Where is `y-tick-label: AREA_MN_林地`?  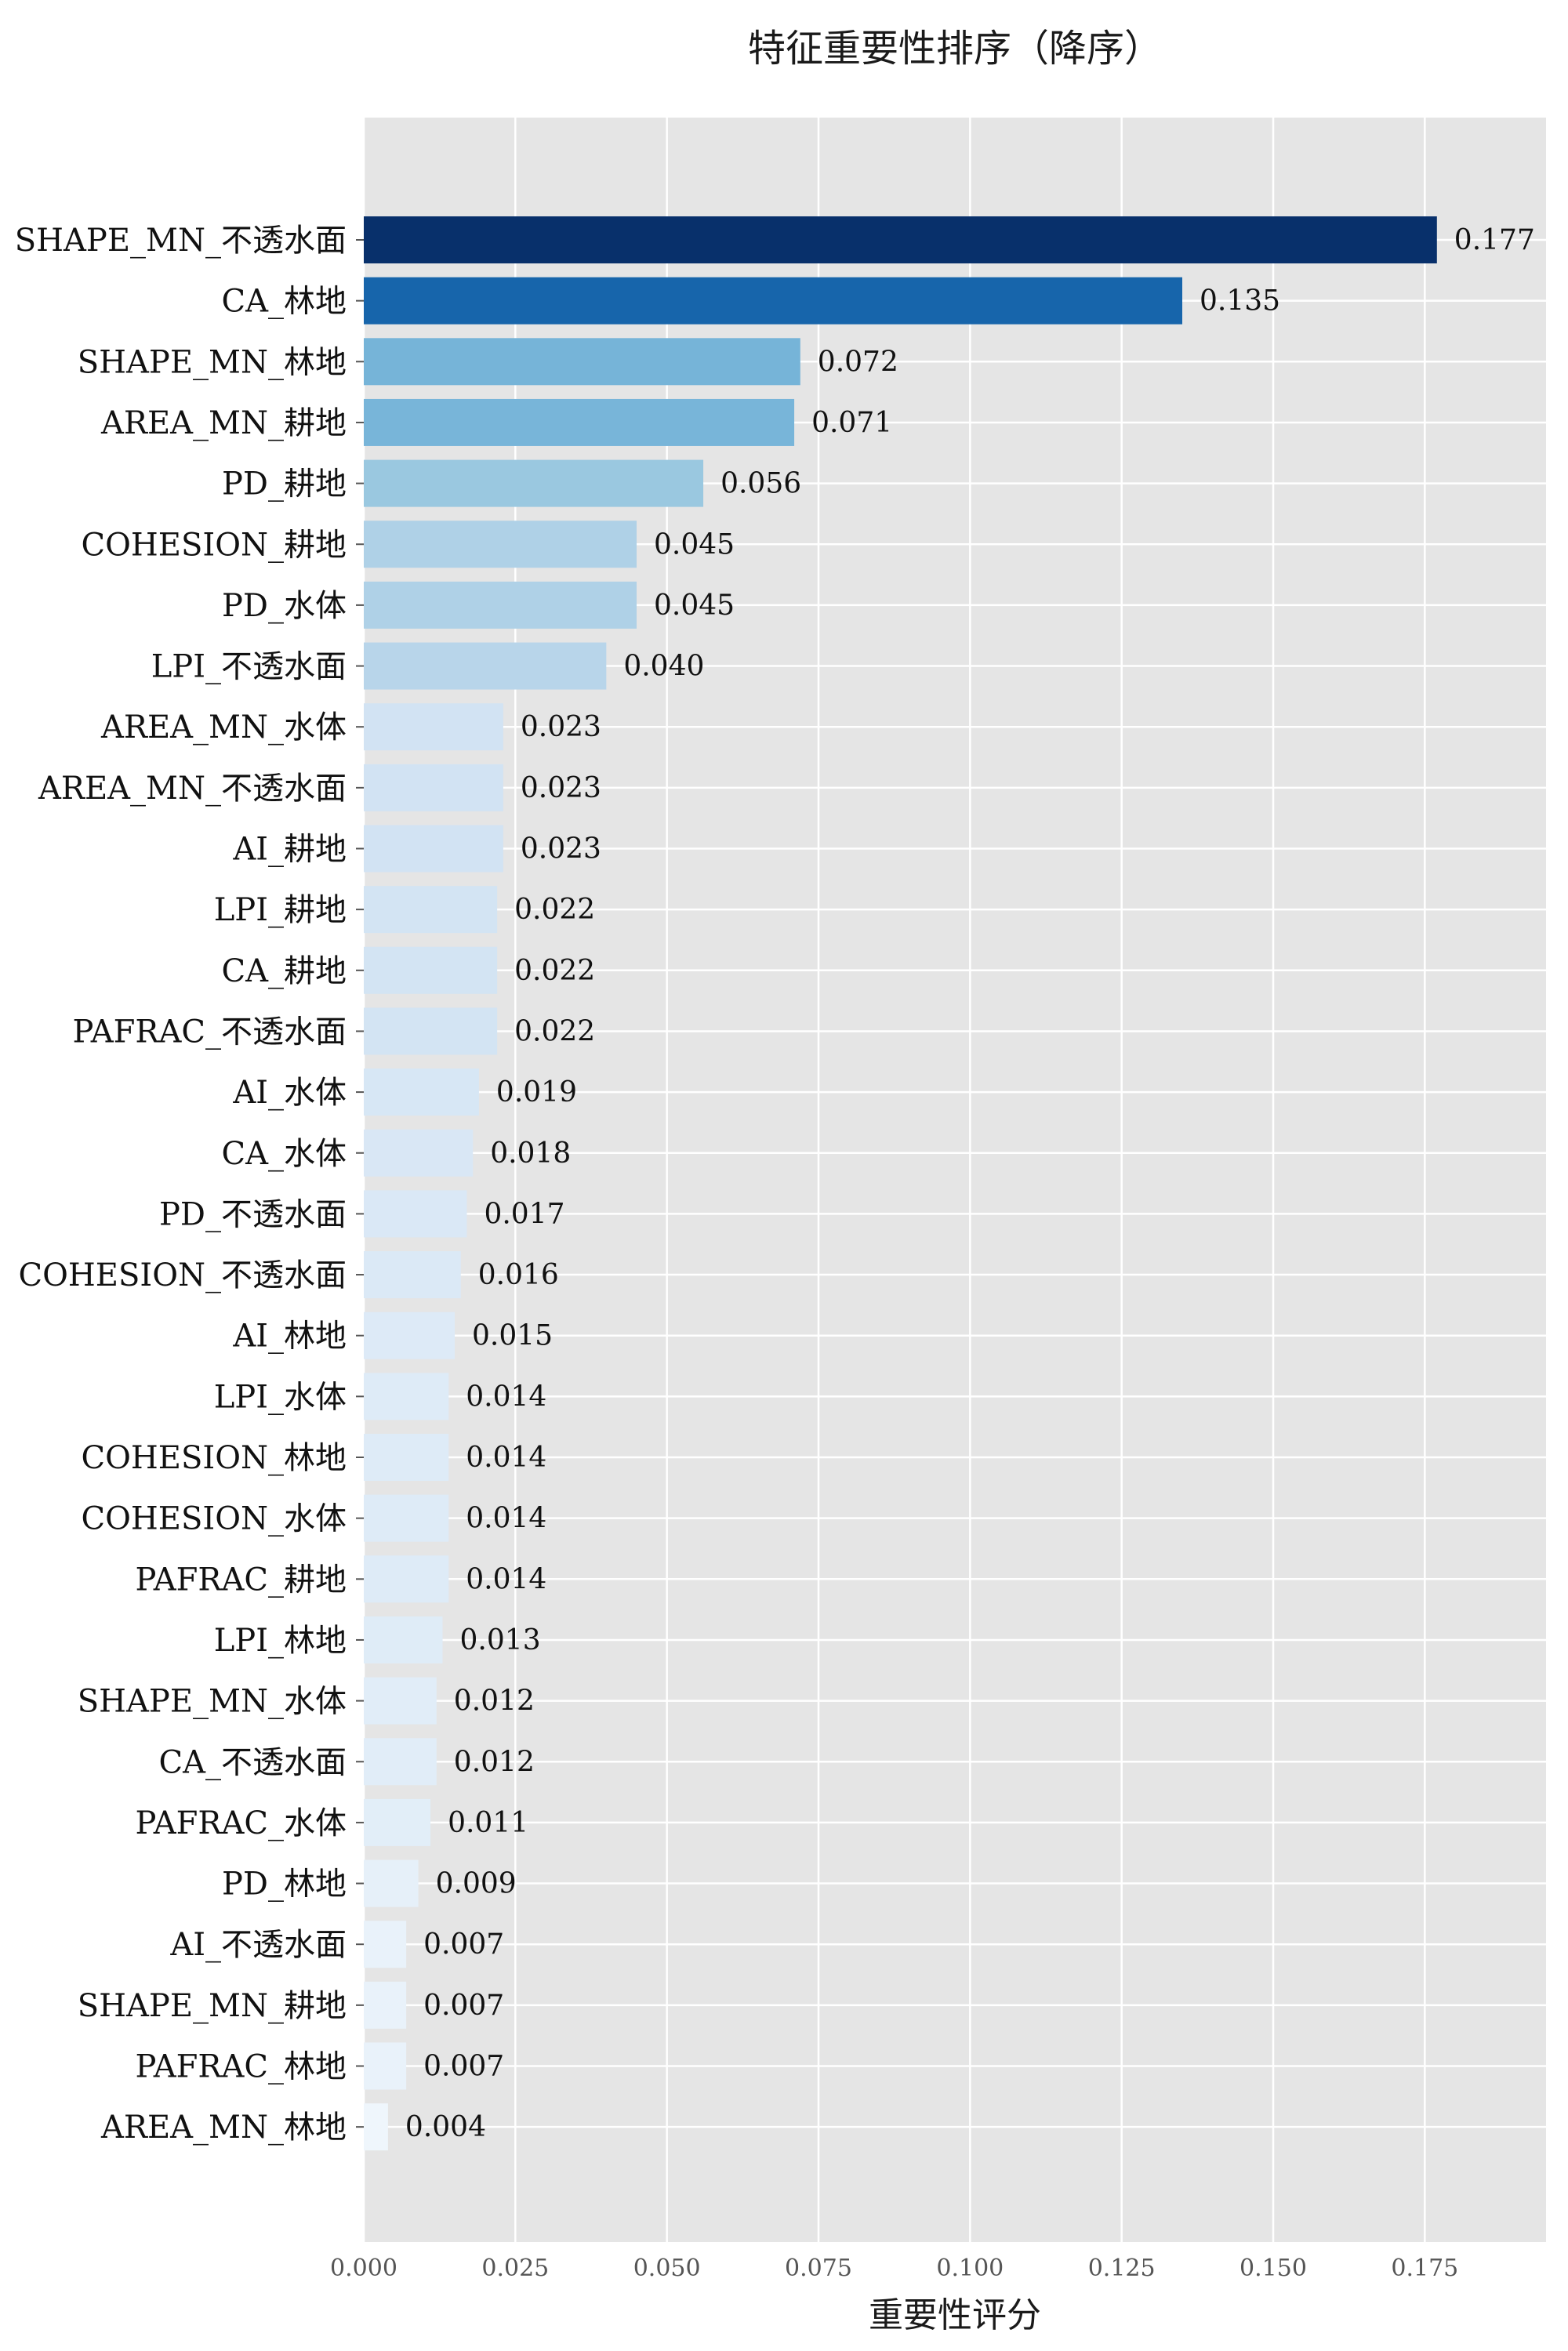
y-tick-label: AREA_MN_林地 is located at coordinates (223, 2128).